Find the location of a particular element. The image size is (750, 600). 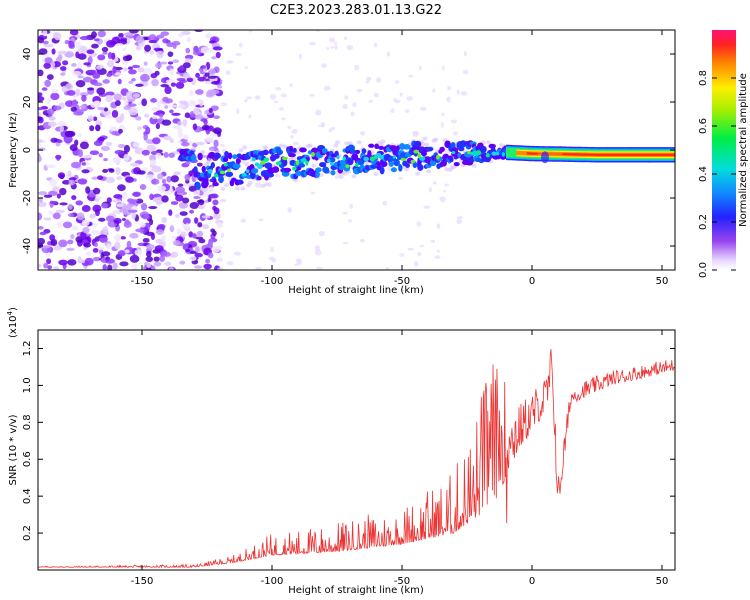

spectrogram-y-tick-label: 40 is located at coordinates (27, 54).